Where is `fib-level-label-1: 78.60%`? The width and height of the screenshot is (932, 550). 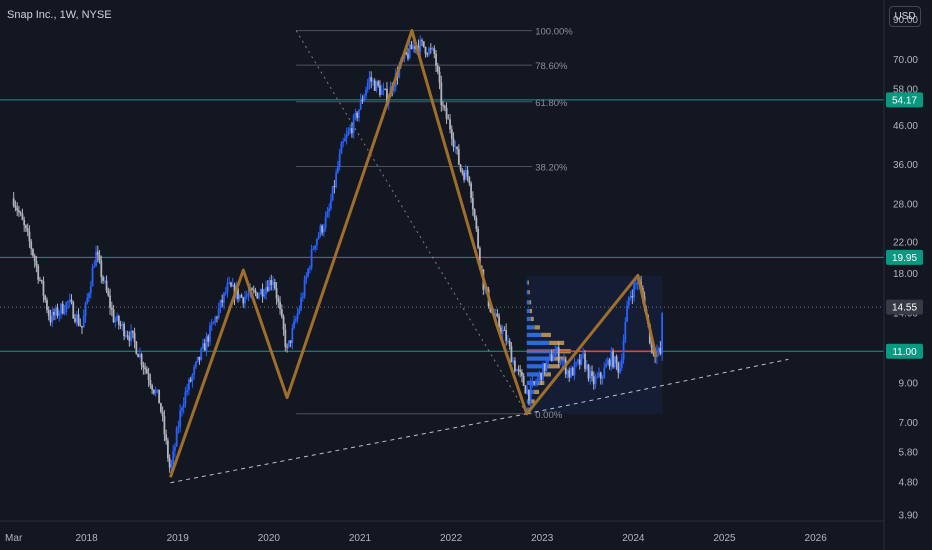 fib-level-label-1: 78.60% is located at coordinates (551, 66).